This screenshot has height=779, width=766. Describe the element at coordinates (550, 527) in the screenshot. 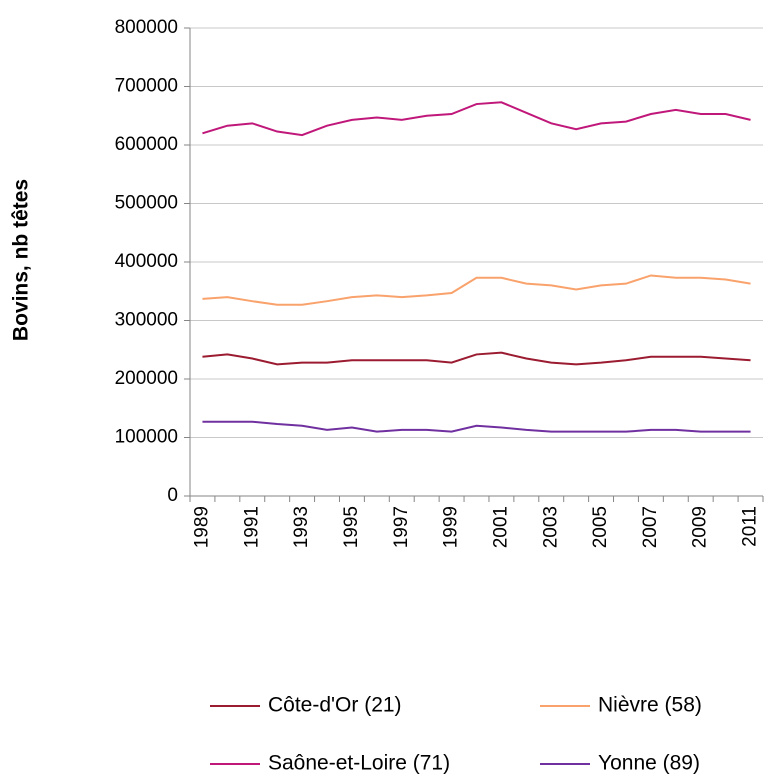

I see `x-tick-label: 2003` at that location.